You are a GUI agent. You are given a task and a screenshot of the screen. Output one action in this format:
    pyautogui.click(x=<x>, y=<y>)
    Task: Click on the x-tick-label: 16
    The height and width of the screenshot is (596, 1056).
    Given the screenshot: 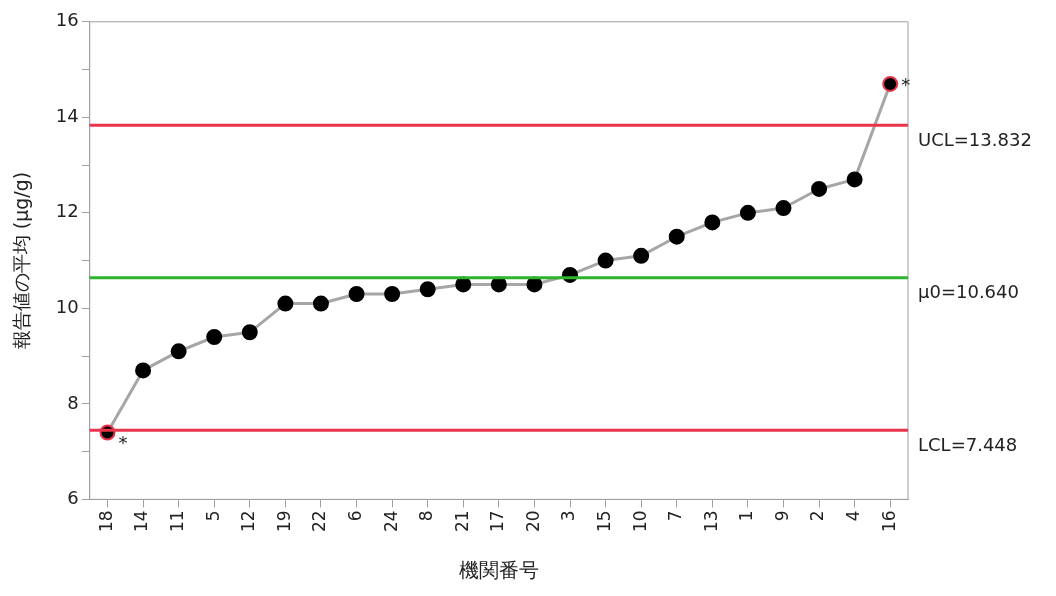 What is the action you would take?
    pyautogui.click(x=888, y=521)
    